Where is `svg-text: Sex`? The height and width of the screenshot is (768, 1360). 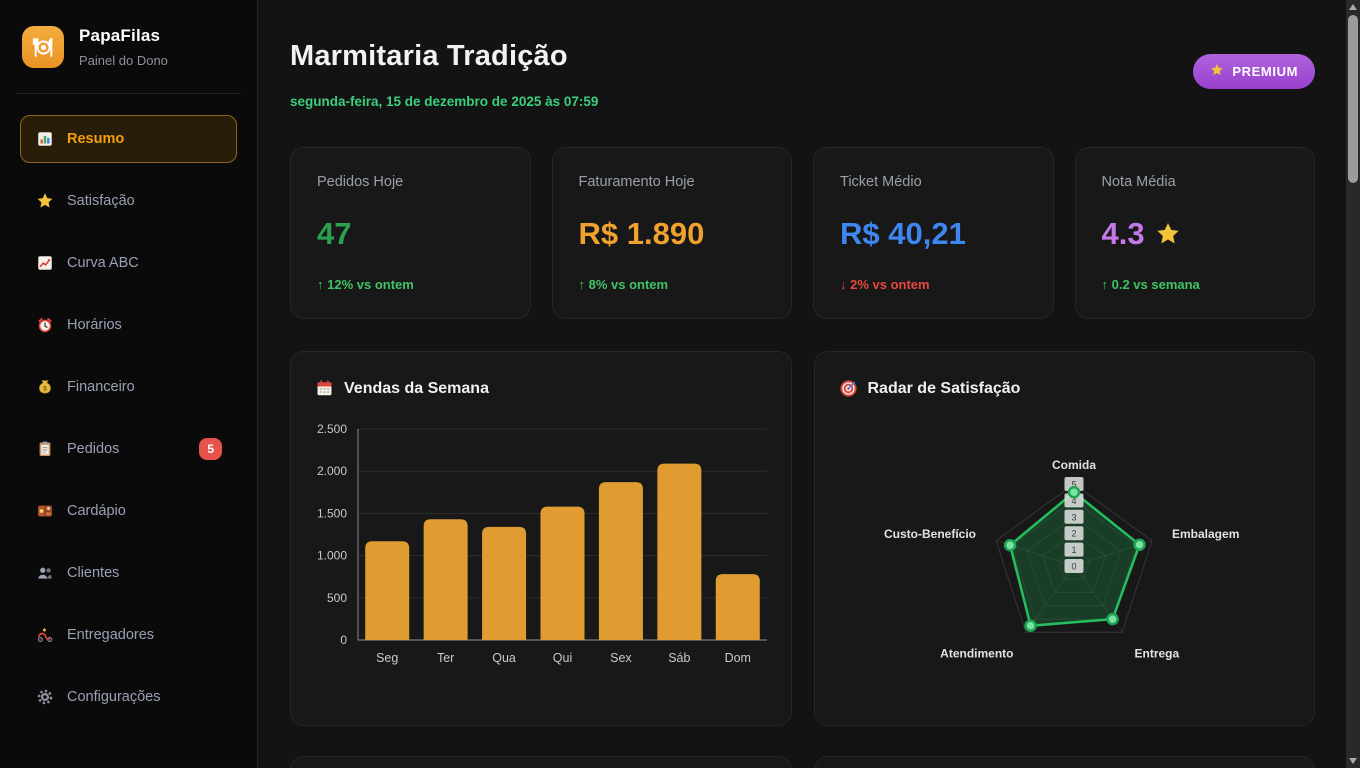
svg-text: Sex is located at coordinates (621, 658).